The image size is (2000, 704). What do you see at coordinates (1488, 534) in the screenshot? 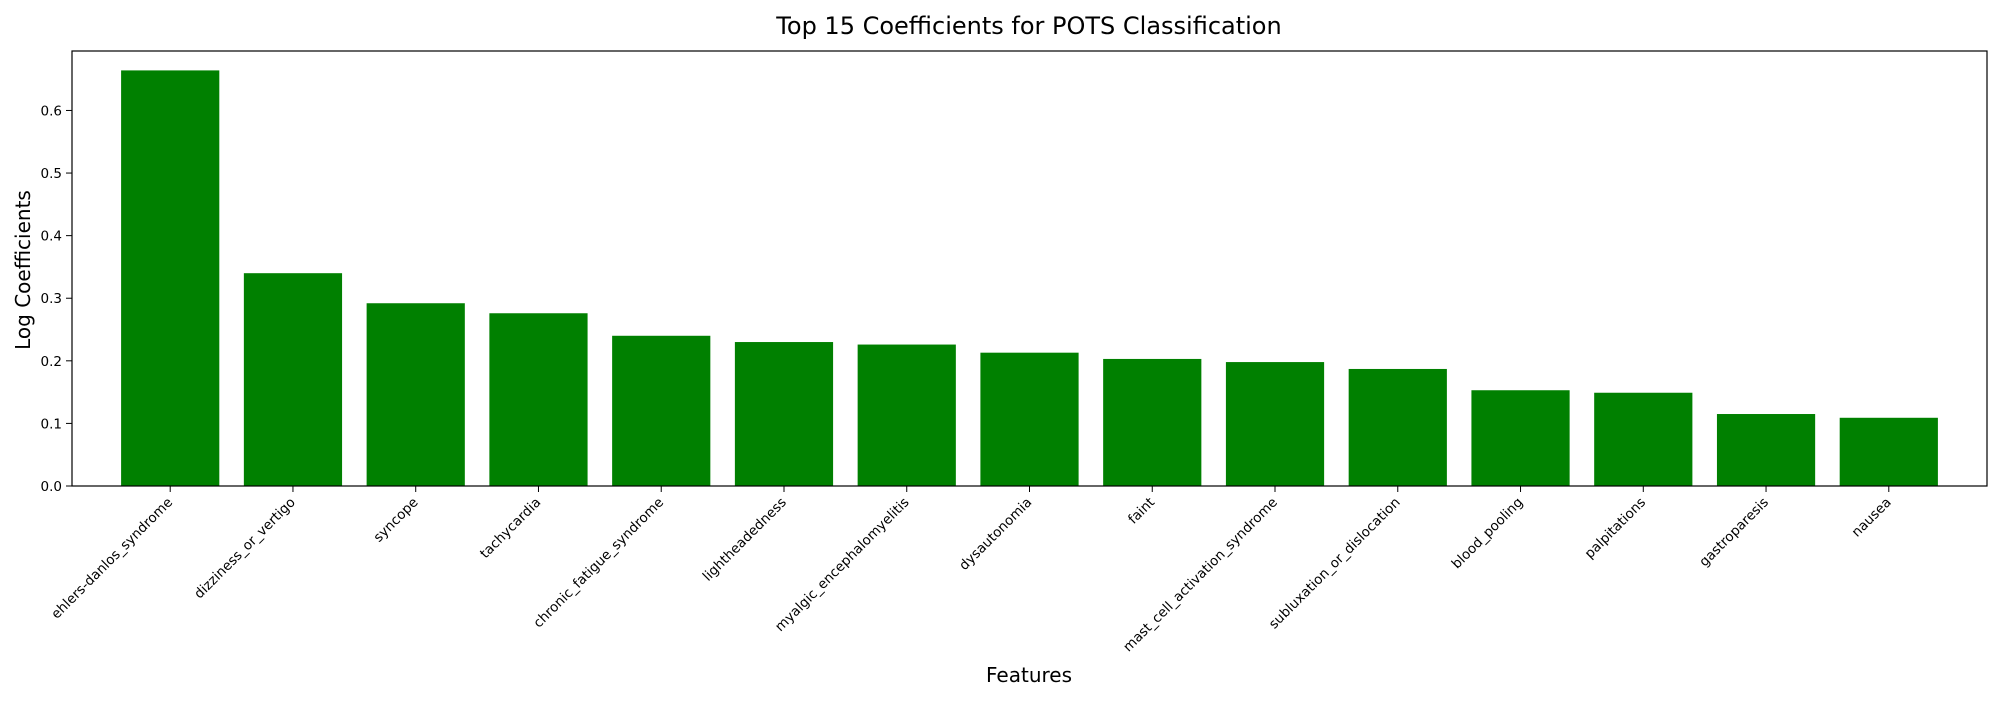
I see `x-tick-label: blood_pooling` at bounding box center [1488, 534].